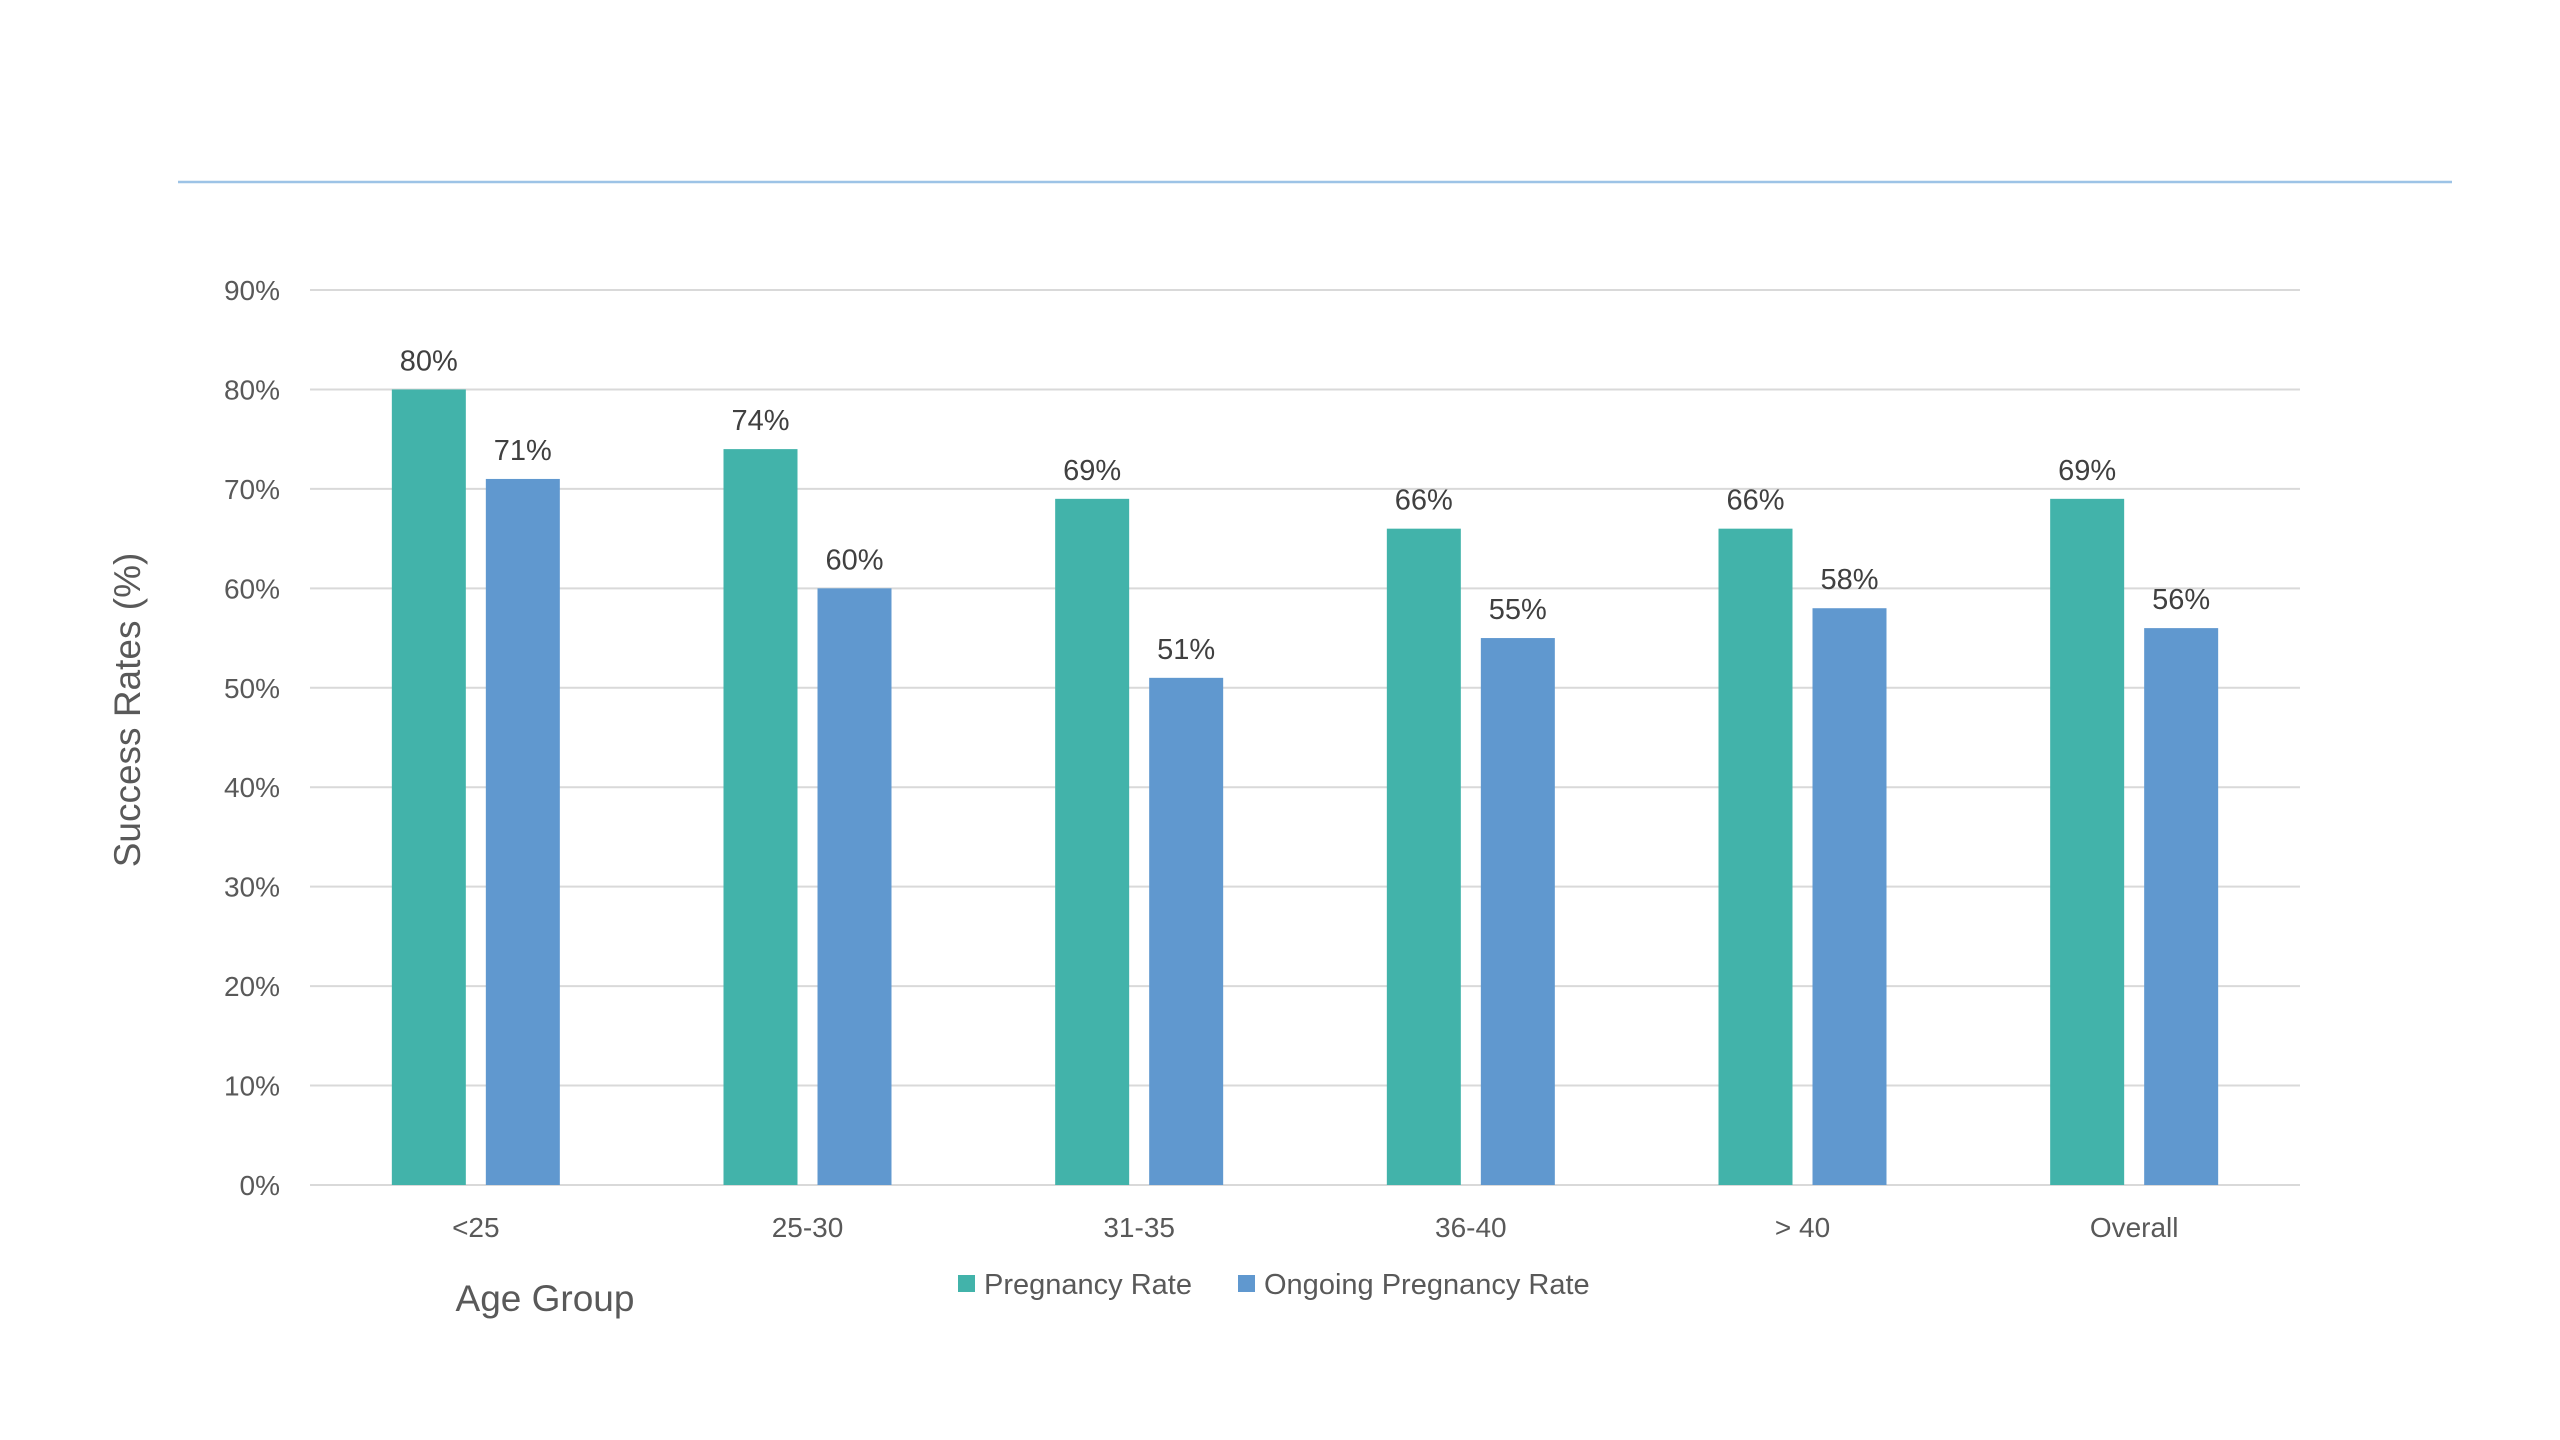 This screenshot has width=2560, height=1440. I want to click on data-label: 74%, so click(760, 421).